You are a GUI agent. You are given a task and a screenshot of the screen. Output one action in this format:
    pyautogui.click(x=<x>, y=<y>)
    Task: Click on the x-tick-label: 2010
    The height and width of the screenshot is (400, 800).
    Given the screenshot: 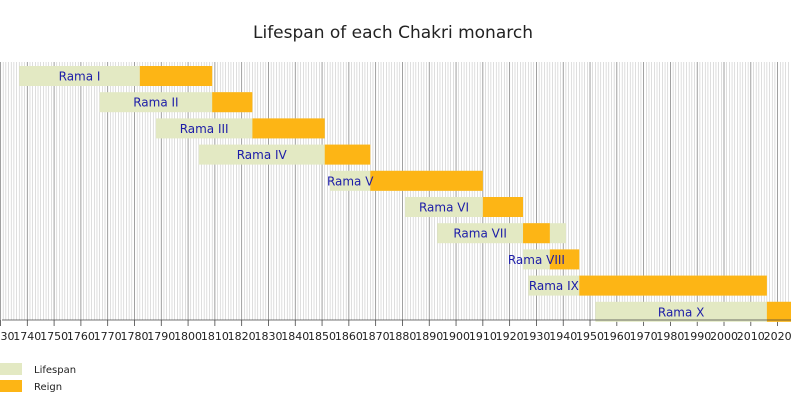 What is the action you would take?
    pyautogui.click(x=751, y=336)
    